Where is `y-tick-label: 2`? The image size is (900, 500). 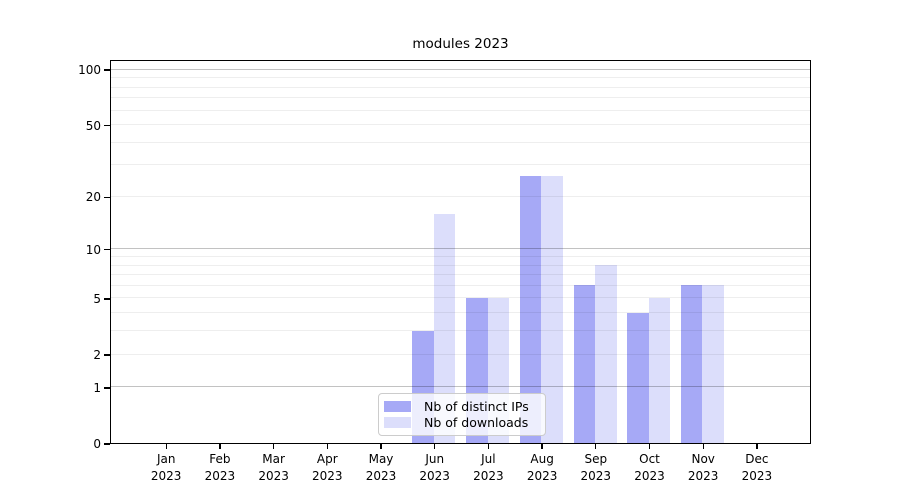
y-tick-label: 2 is located at coordinates (97, 355).